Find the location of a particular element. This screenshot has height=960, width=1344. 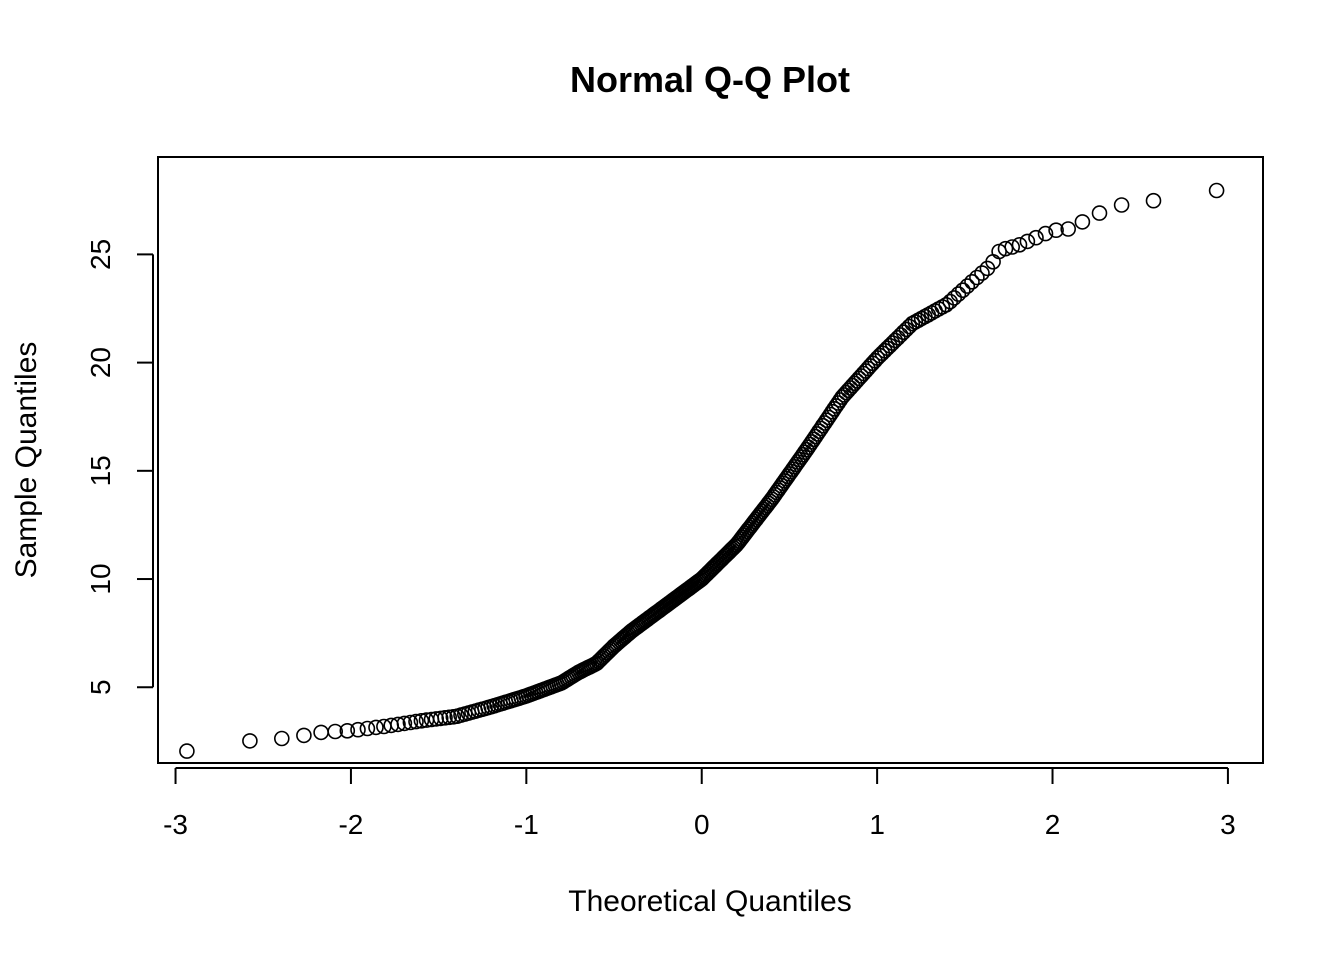

y-tick-label: 25 is located at coordinates (100, 254).